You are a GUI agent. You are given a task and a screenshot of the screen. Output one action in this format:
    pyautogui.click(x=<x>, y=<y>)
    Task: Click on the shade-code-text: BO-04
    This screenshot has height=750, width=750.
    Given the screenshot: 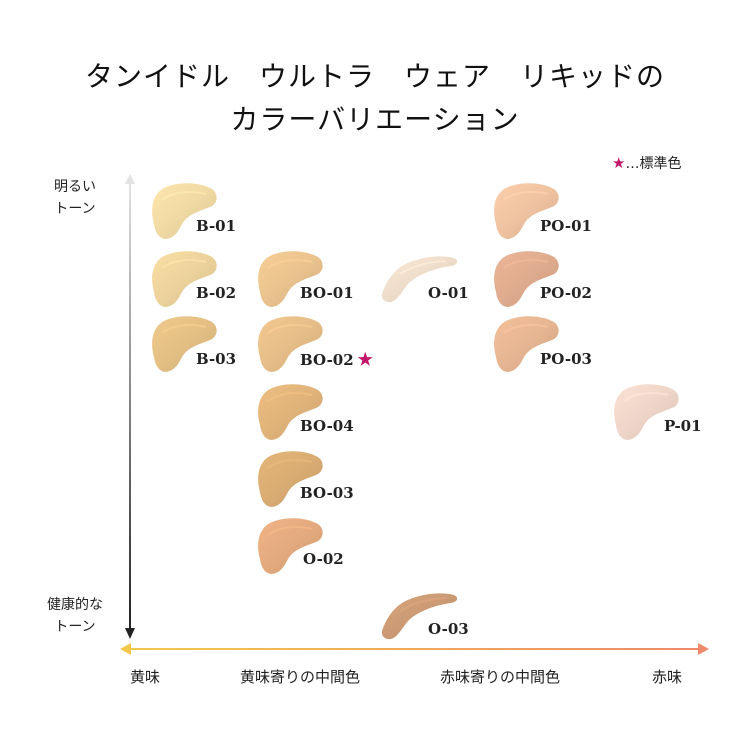 What is the action you would take?
    pyautogui.click(x=327, y=426)
    